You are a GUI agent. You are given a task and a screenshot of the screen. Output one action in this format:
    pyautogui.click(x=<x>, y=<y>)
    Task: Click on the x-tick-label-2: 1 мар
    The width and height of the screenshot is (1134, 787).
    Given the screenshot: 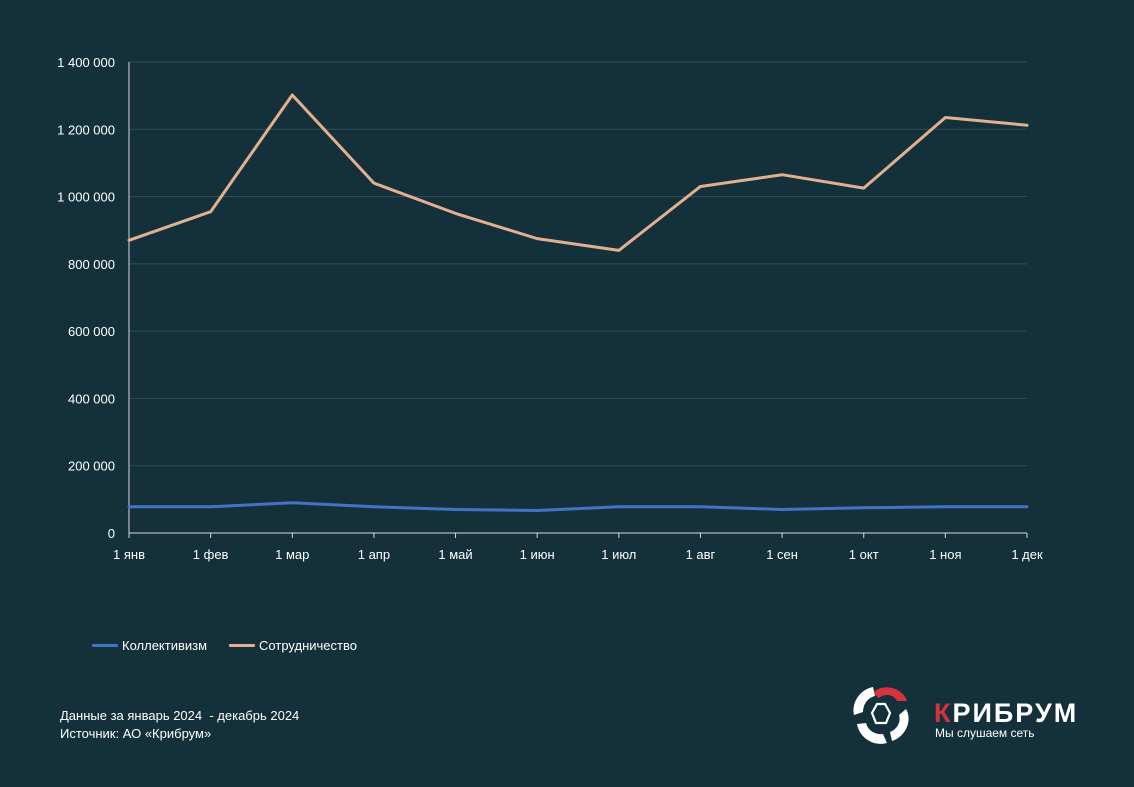 What is the action you would take?
    pyautogui.click(x=292, y=554)
    